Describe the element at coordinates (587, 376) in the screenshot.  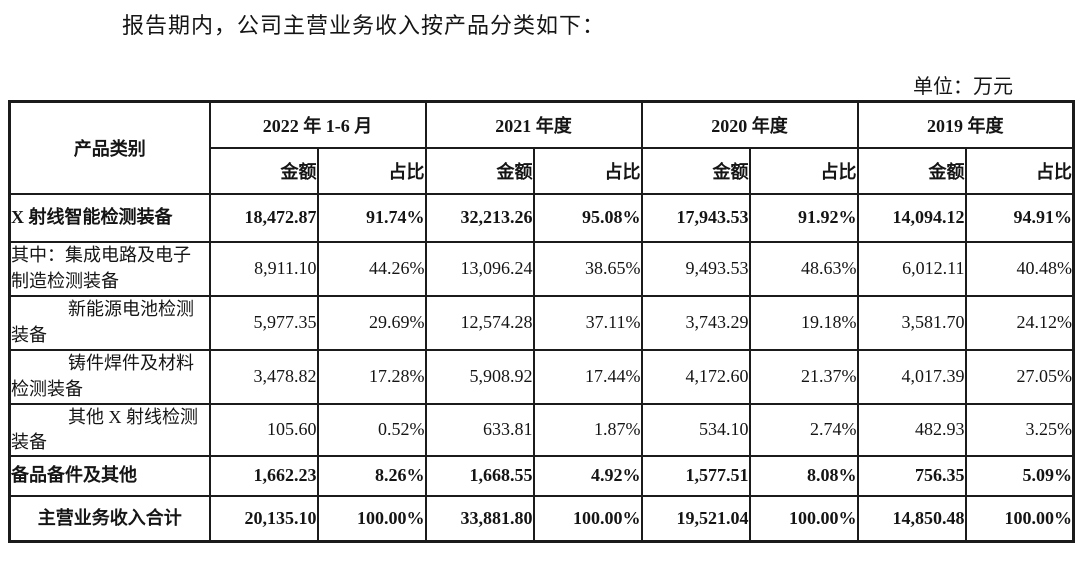
I see `ratio-cell: 17.44%` at that location.